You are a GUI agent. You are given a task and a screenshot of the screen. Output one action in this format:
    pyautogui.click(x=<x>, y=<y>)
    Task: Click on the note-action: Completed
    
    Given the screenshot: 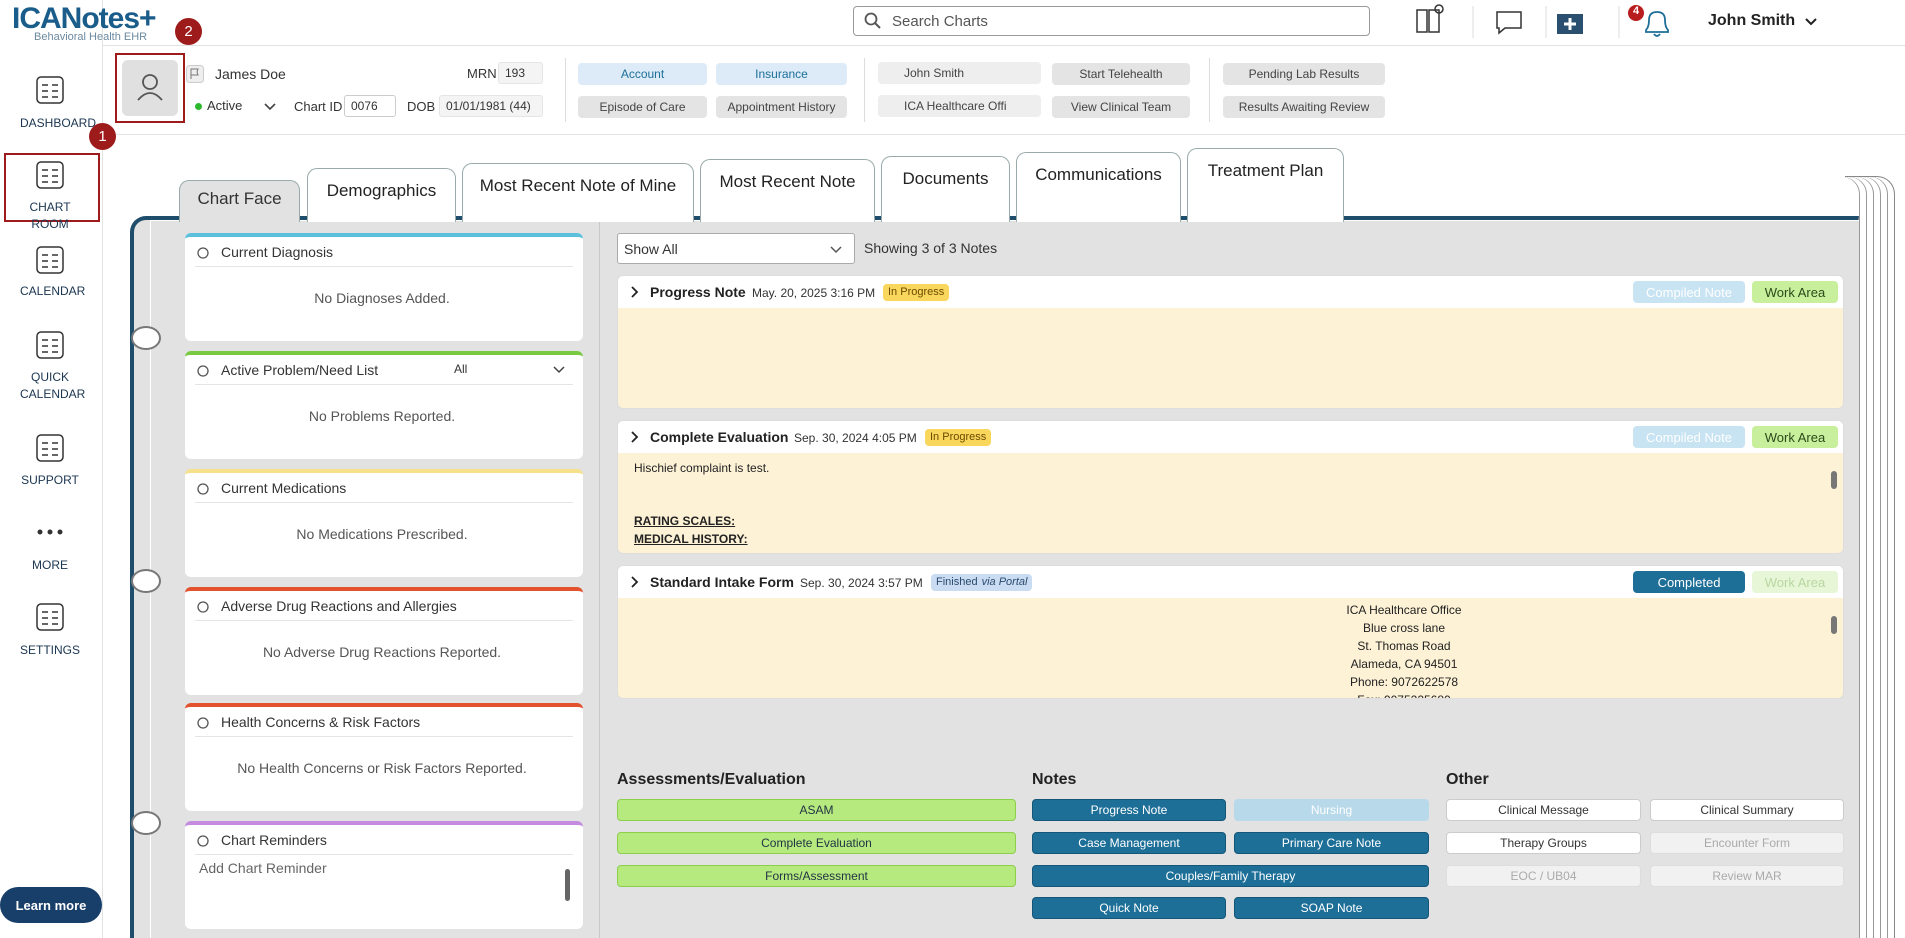 What is the action you would take?
    pyautogui.click(x=1689, y=582)
    